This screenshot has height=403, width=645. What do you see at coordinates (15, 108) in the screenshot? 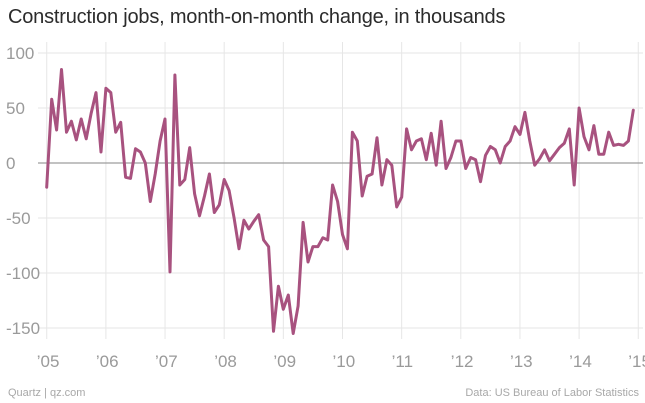
I see `y-tick-label: 50` at bounding box center [15, 108].